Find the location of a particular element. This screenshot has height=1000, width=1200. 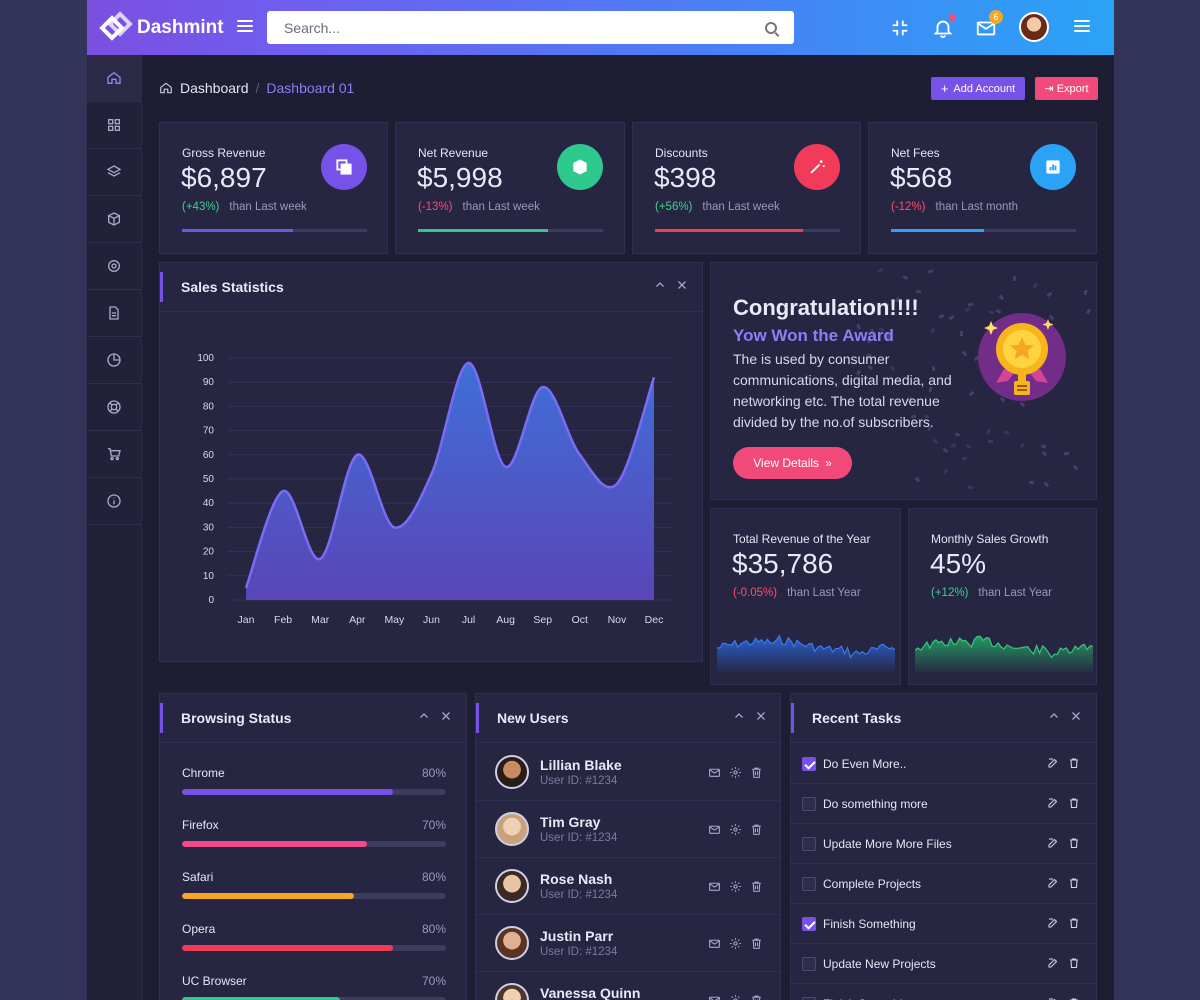

mail-icon: 6 is located at coordinates (989, 24).